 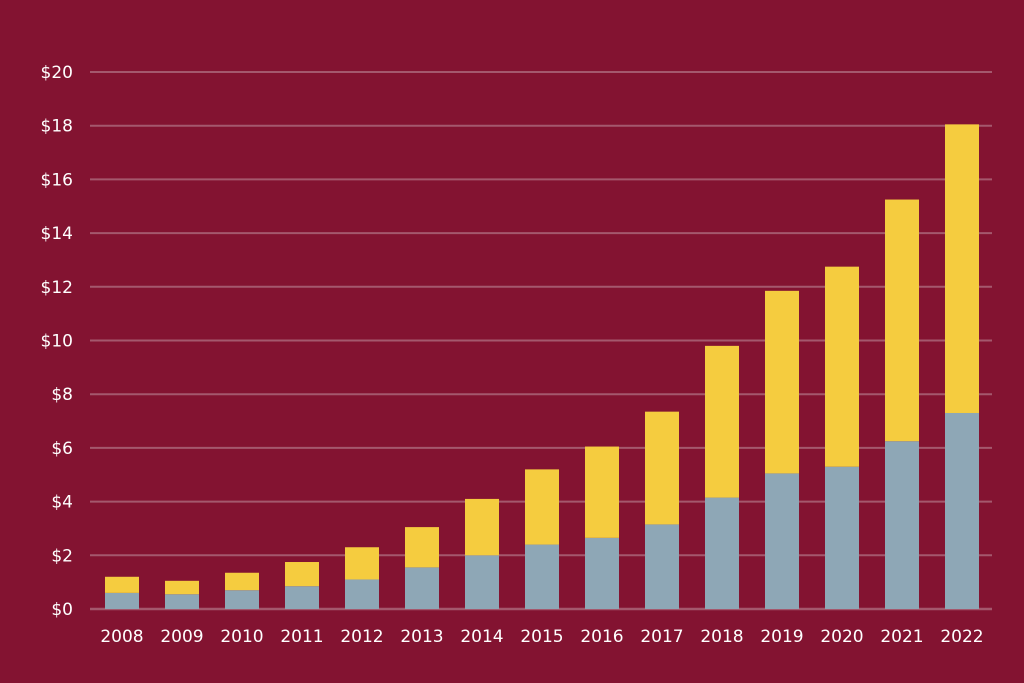 I want to click on x-tick-label: 2019, so click(x=781, y=637).